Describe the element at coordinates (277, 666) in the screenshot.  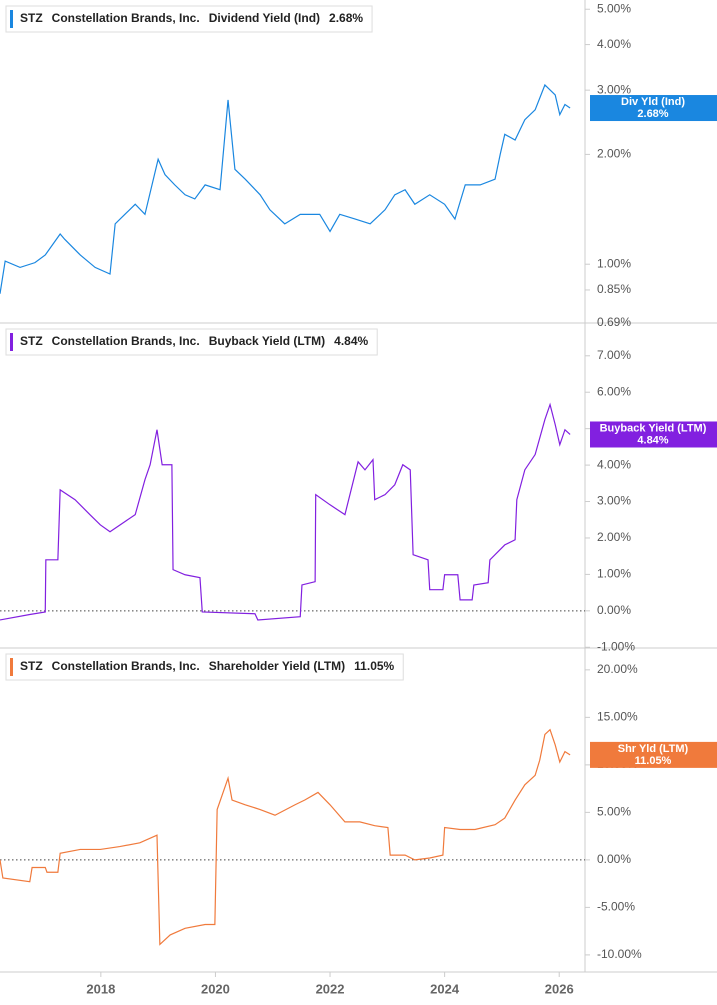
I see `header-text: Shareholder Yield (LTM)` at that location.